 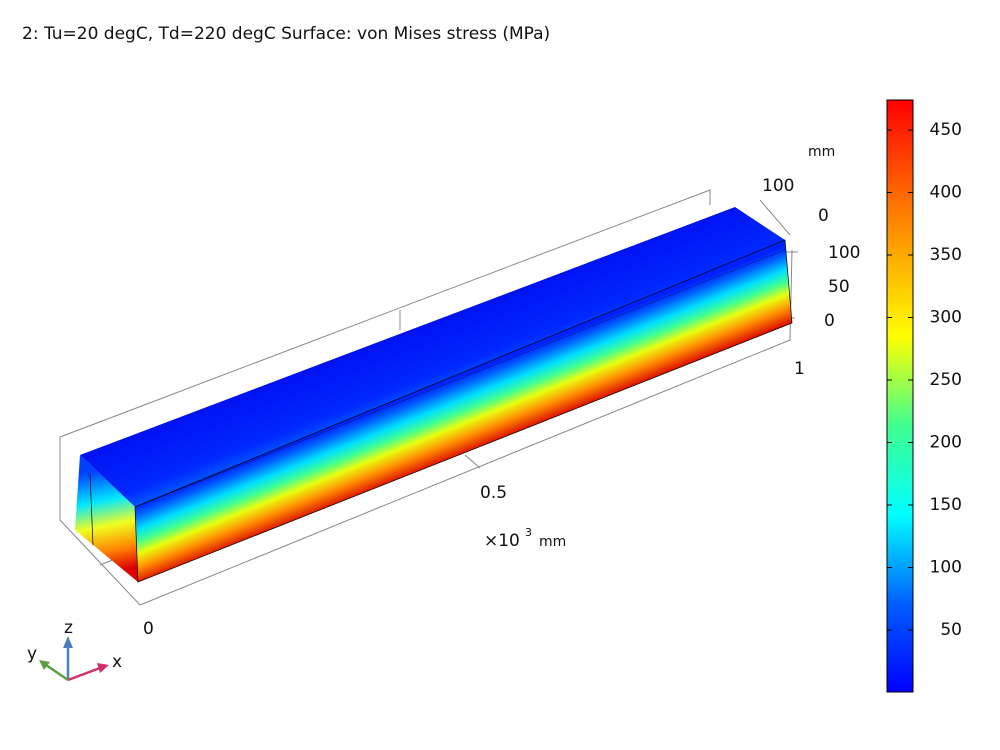 What do you see at coordinates (829, 321) in the screenshot?
I see `z-tick-label: 0` at bounding box center [829, 321].